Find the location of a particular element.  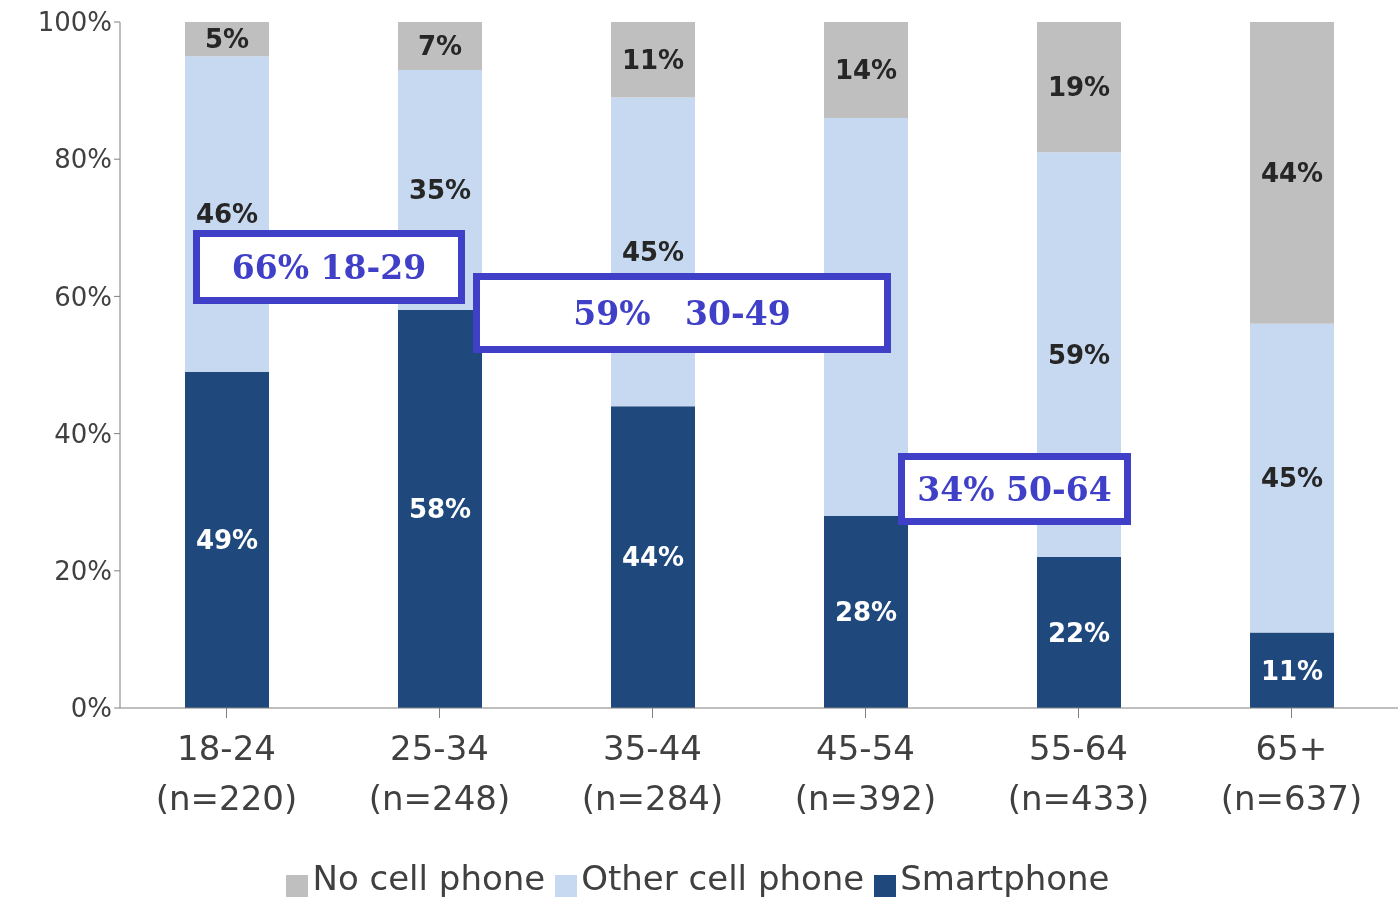

callout-box: 59% 30-49 is located at coordinates (682, 313).